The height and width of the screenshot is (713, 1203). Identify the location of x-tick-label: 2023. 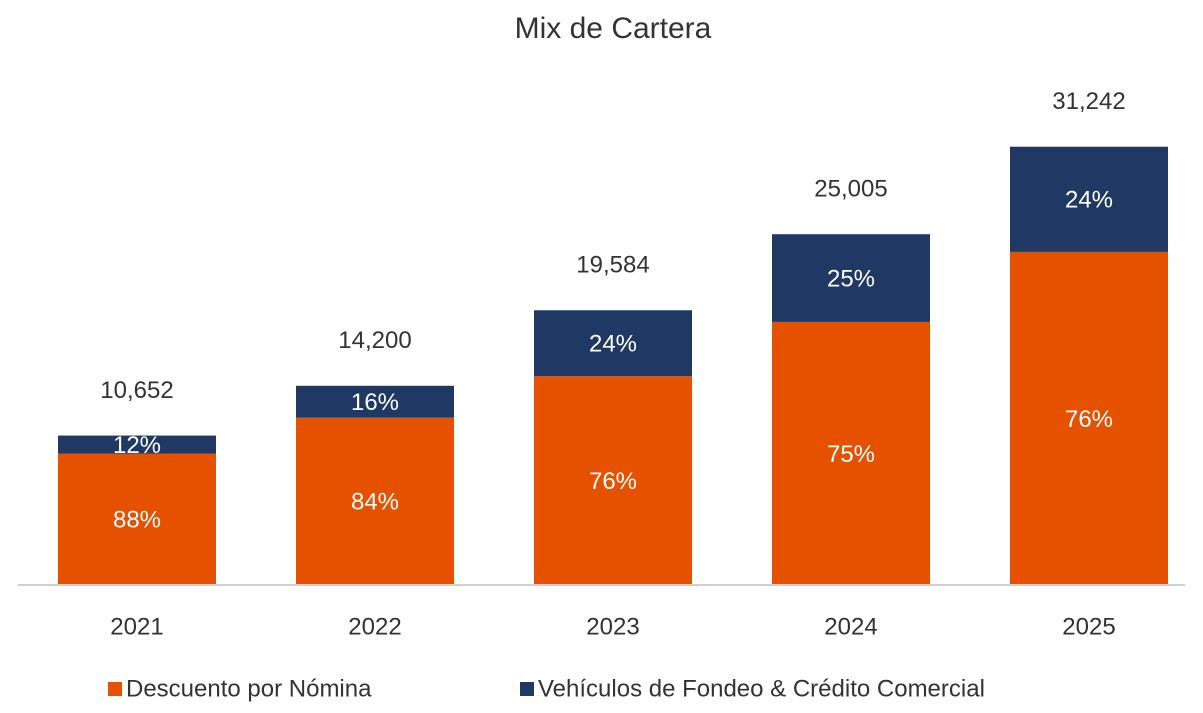
(612, 626).